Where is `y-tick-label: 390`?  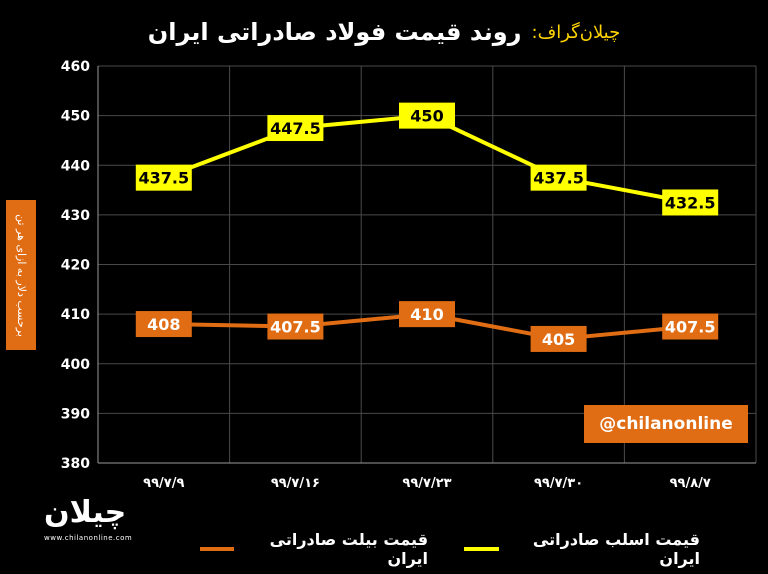 y-tick-label: 390 is located at coordinates (75, 414).